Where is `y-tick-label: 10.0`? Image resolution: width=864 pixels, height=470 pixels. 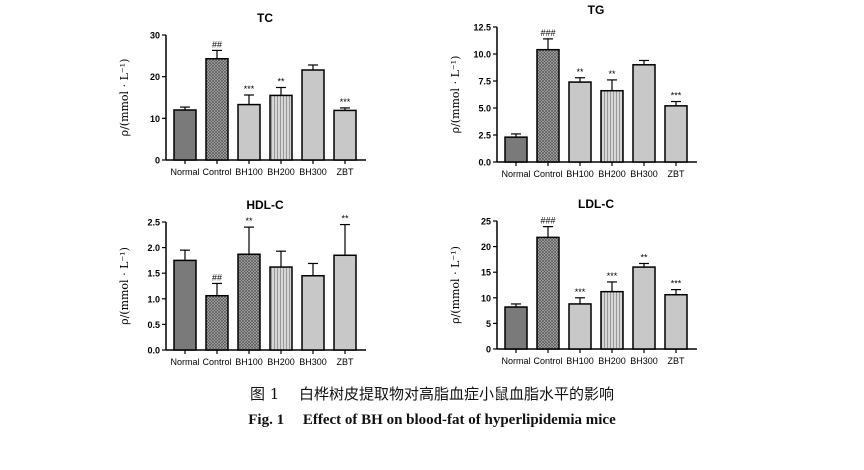
y-tick-label: 10.0 is located at coordinates (482, 55).